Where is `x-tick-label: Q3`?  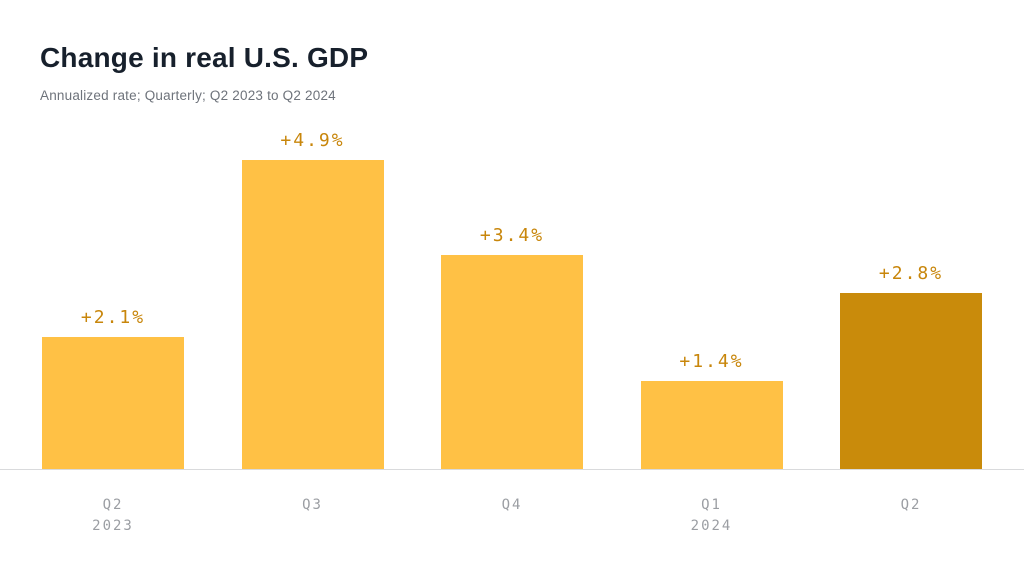 x-tick-label: Q3 is located at coordinates (313, 504).